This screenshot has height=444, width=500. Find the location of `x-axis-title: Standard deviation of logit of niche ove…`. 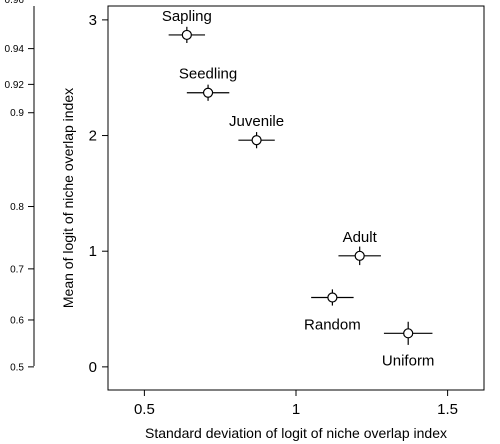

x-axis-title: Standard deviation of logit of niche ove… is located at coordinates (296, 433).